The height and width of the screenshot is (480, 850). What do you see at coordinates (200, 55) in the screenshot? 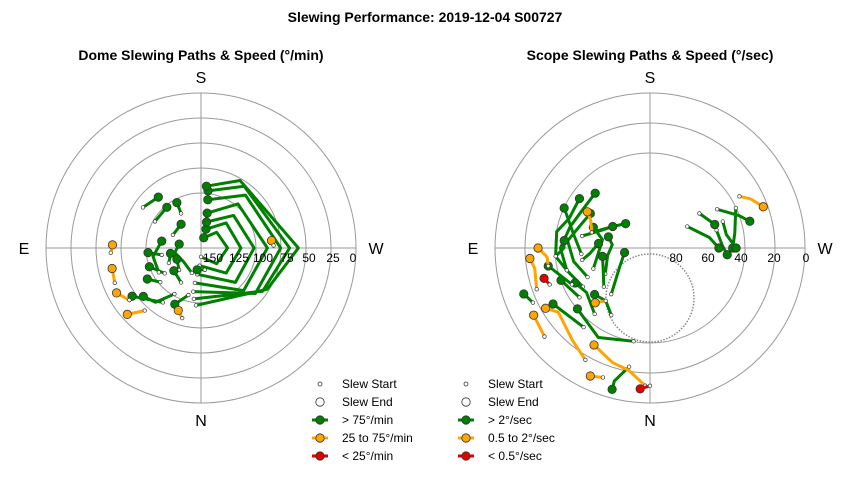
I see `panel-title: Dome Slewing Paths & Speed (°/min)` at bounding box center [200, 55].